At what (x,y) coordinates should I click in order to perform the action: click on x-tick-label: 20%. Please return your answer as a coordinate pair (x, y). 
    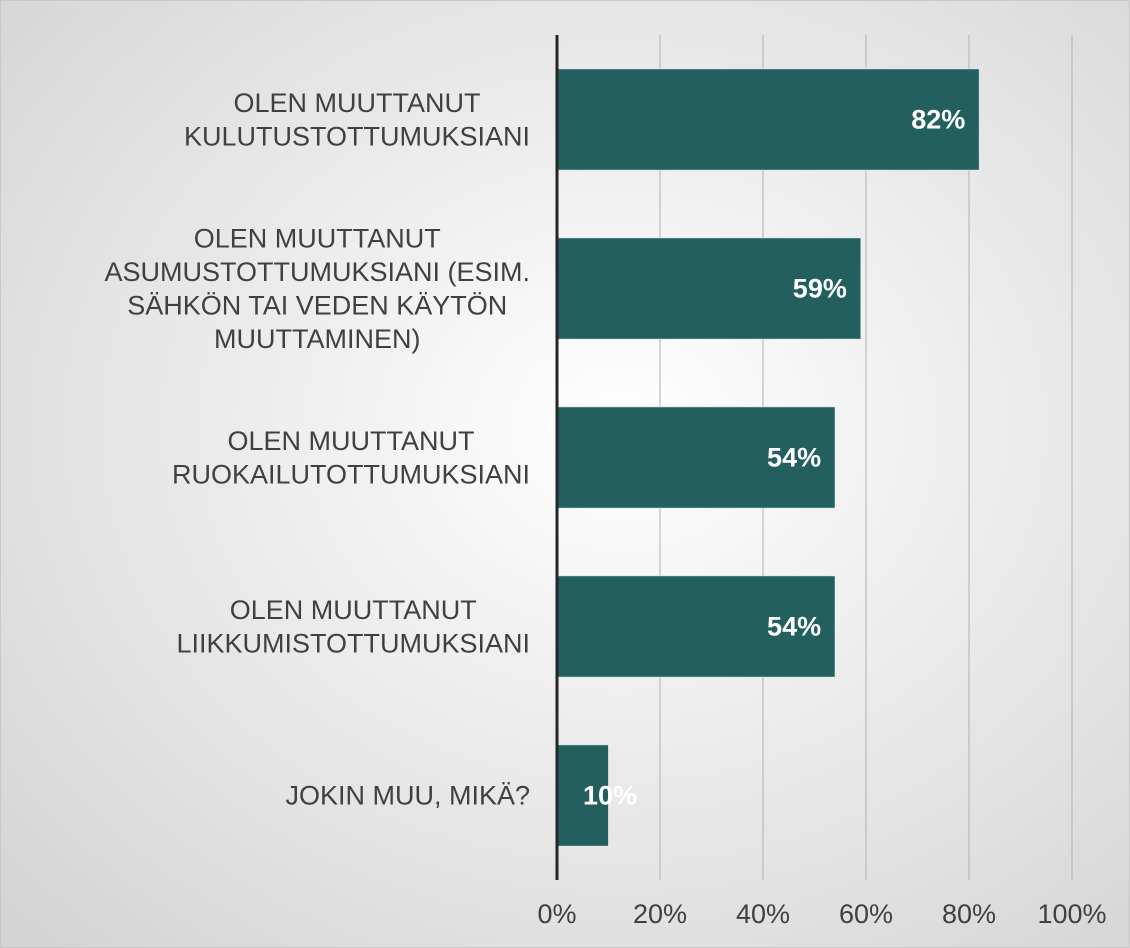
    Looking at the image, I should click on (660, 914).